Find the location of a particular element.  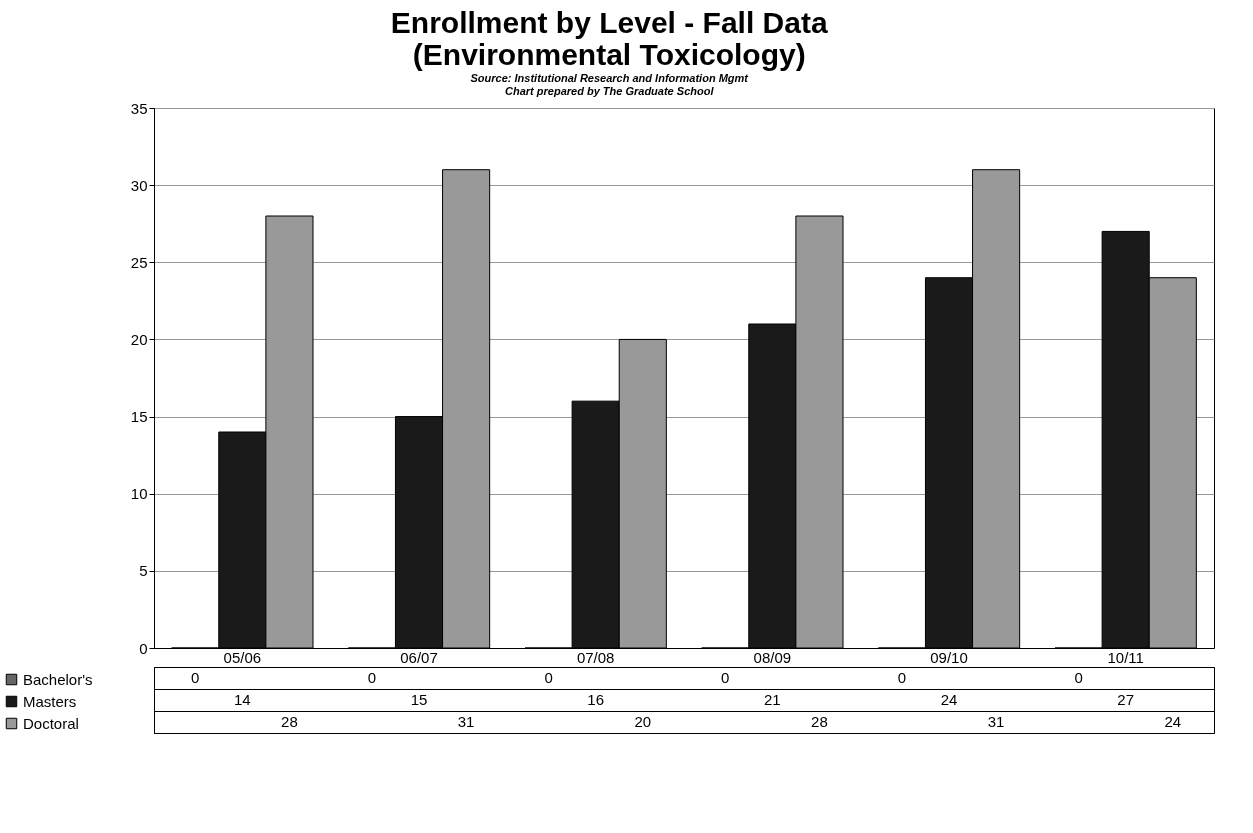

x-tick-label: 10/11 is located at coordinates (1125, 657).